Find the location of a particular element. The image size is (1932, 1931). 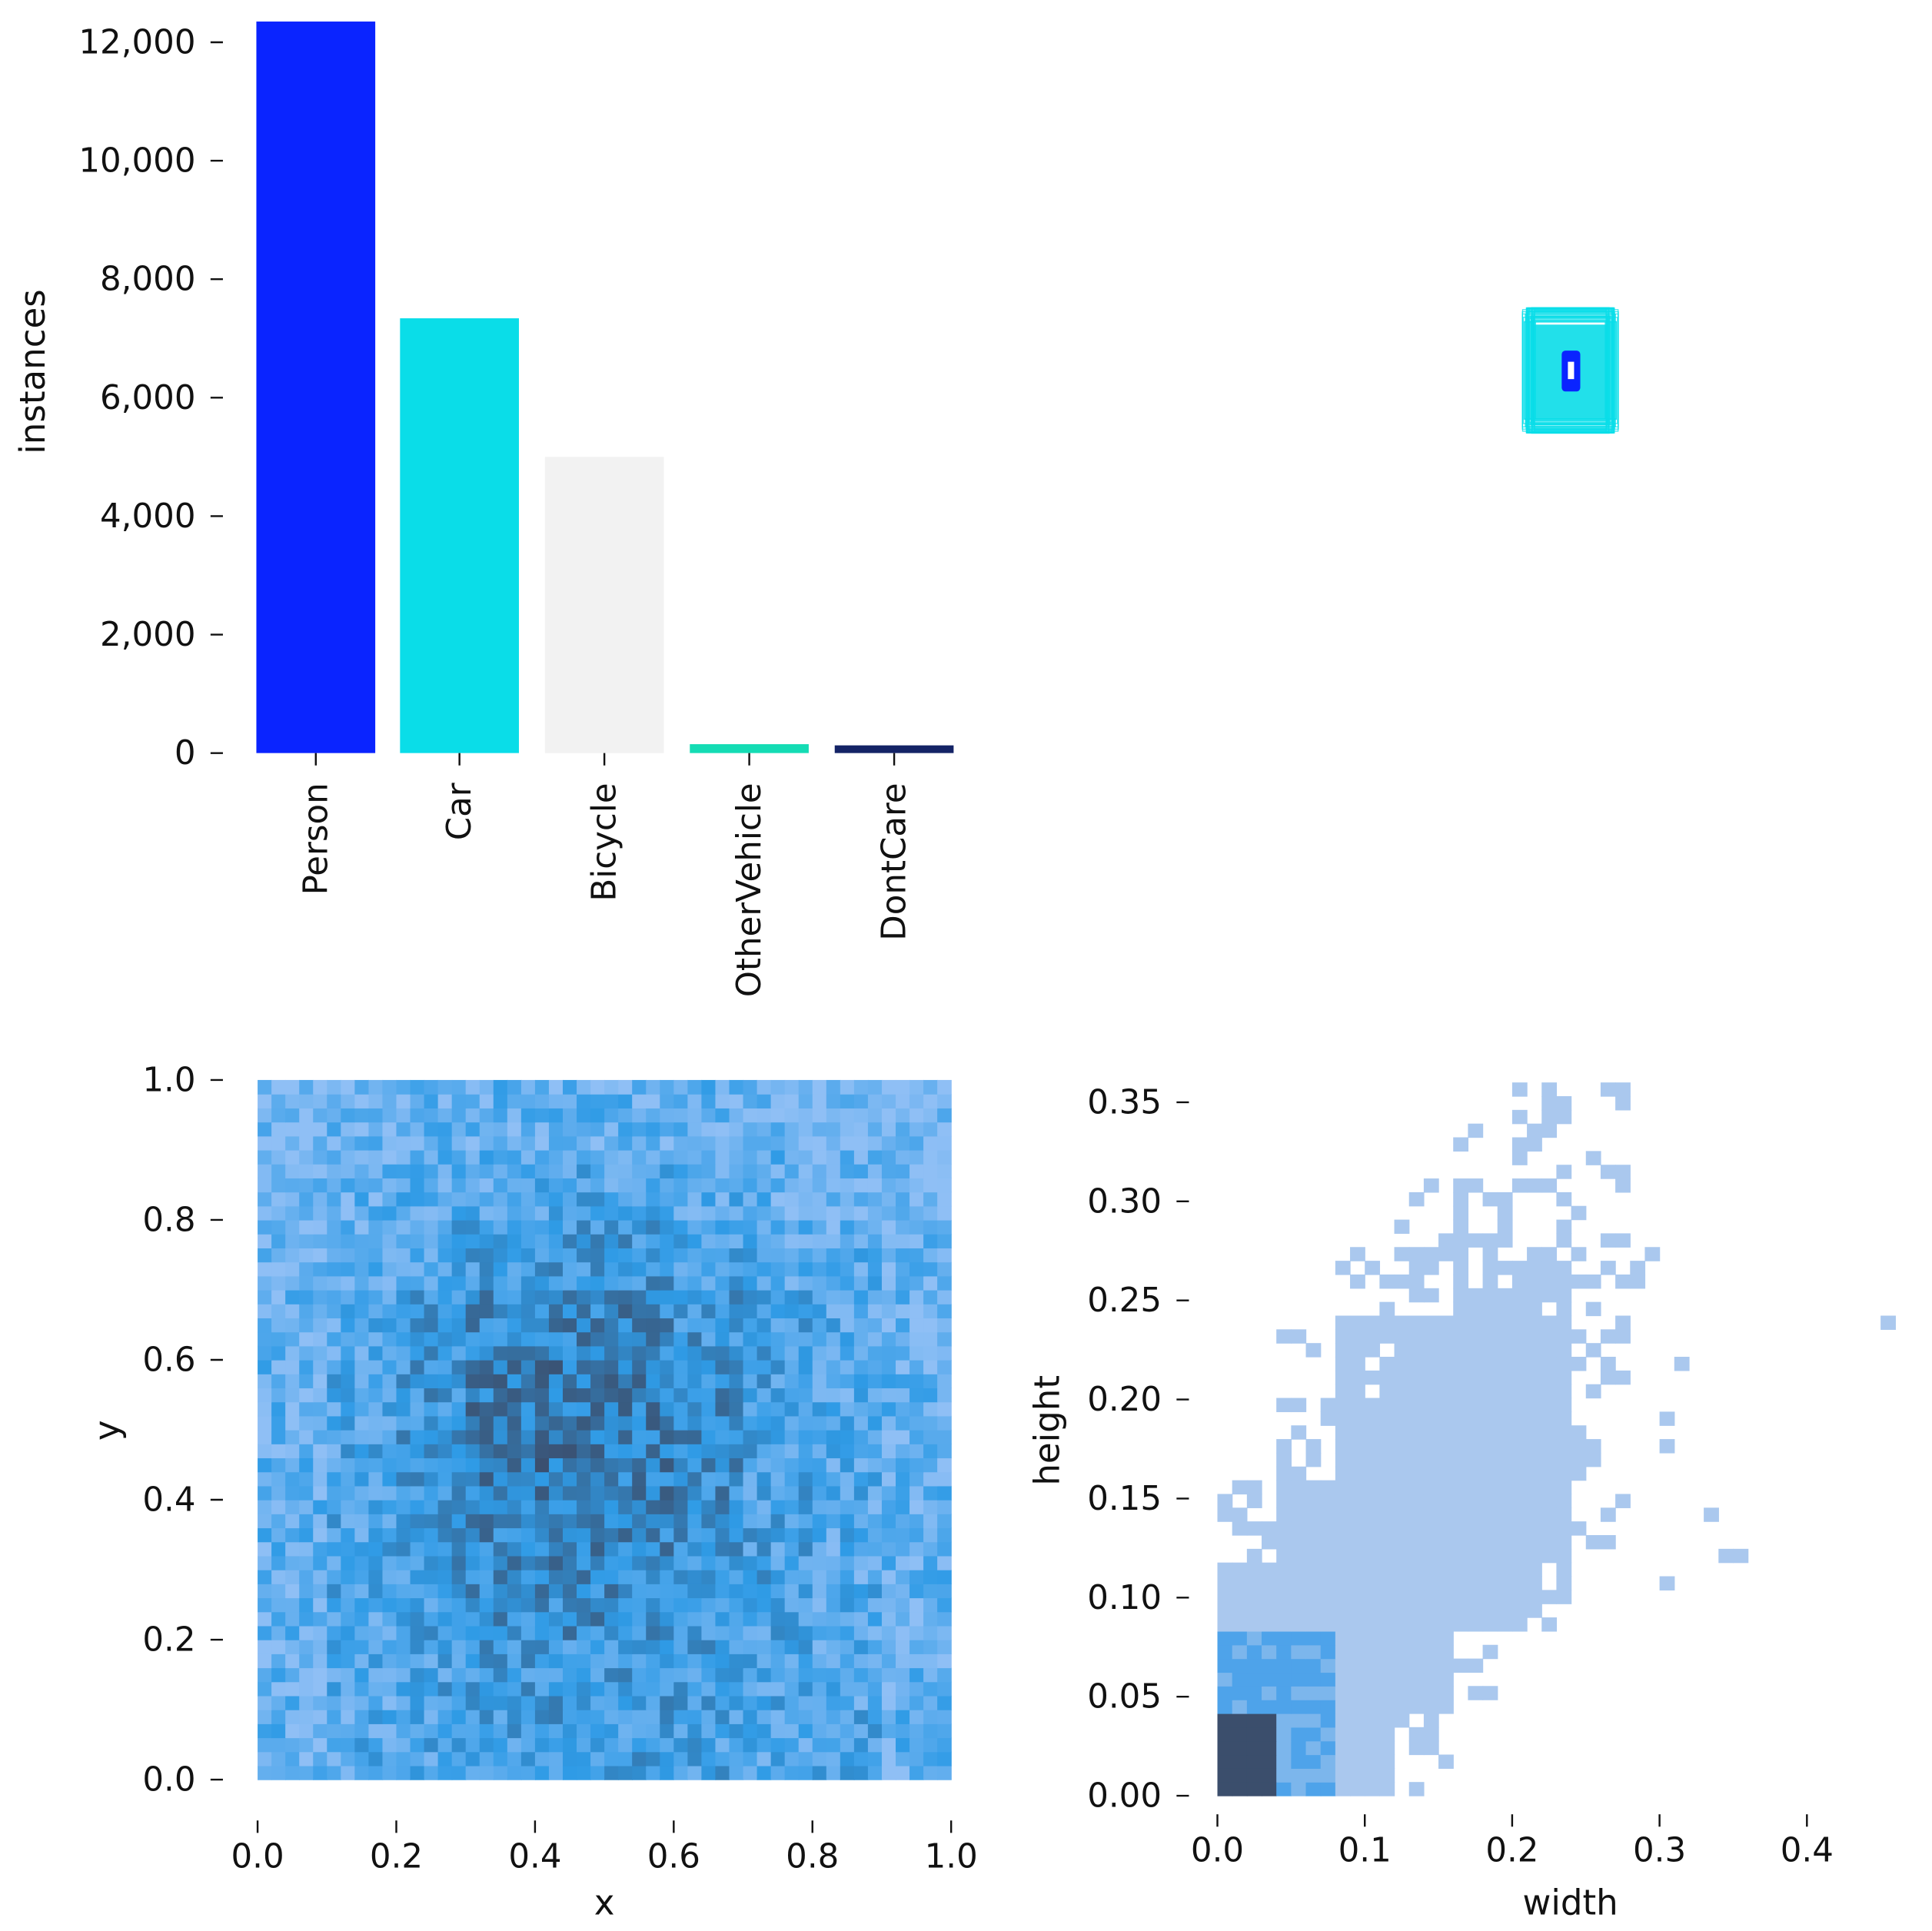

bounding-box-overlay is located at coordinates (1570, 371).